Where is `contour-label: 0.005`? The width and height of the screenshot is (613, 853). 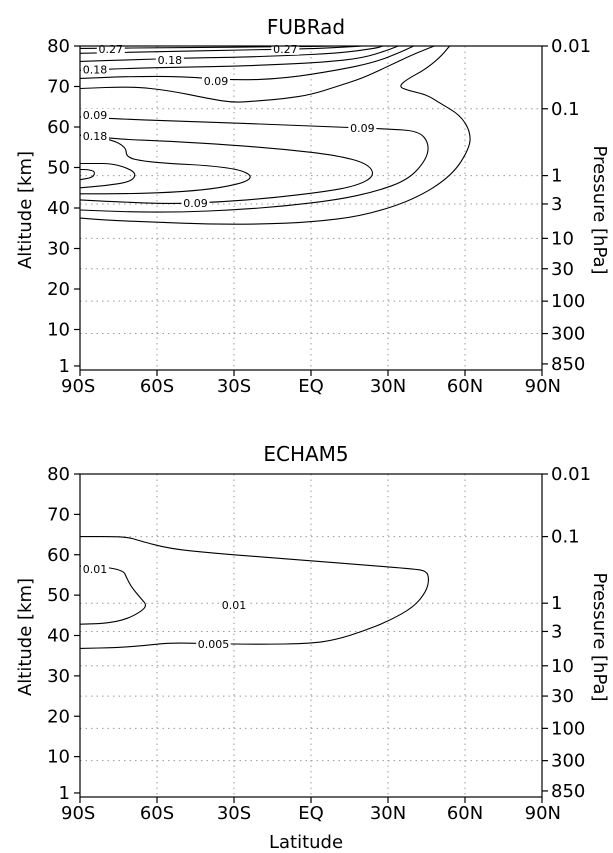 contour-label: 0.005 is located at coordinates (214, 644).